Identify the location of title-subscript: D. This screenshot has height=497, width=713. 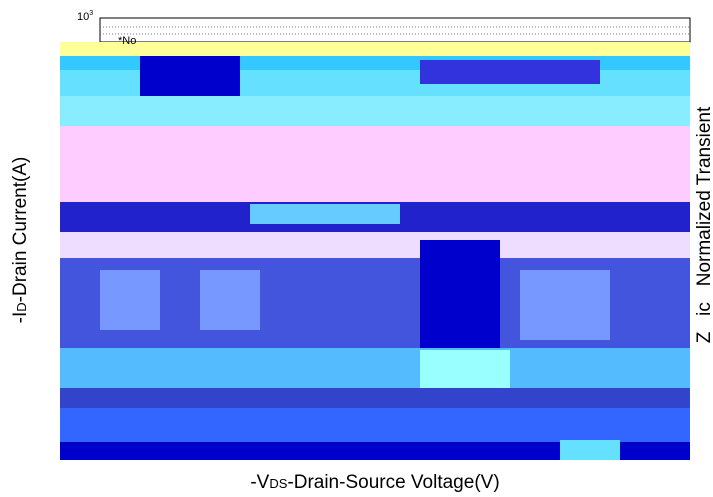
(21, 306).